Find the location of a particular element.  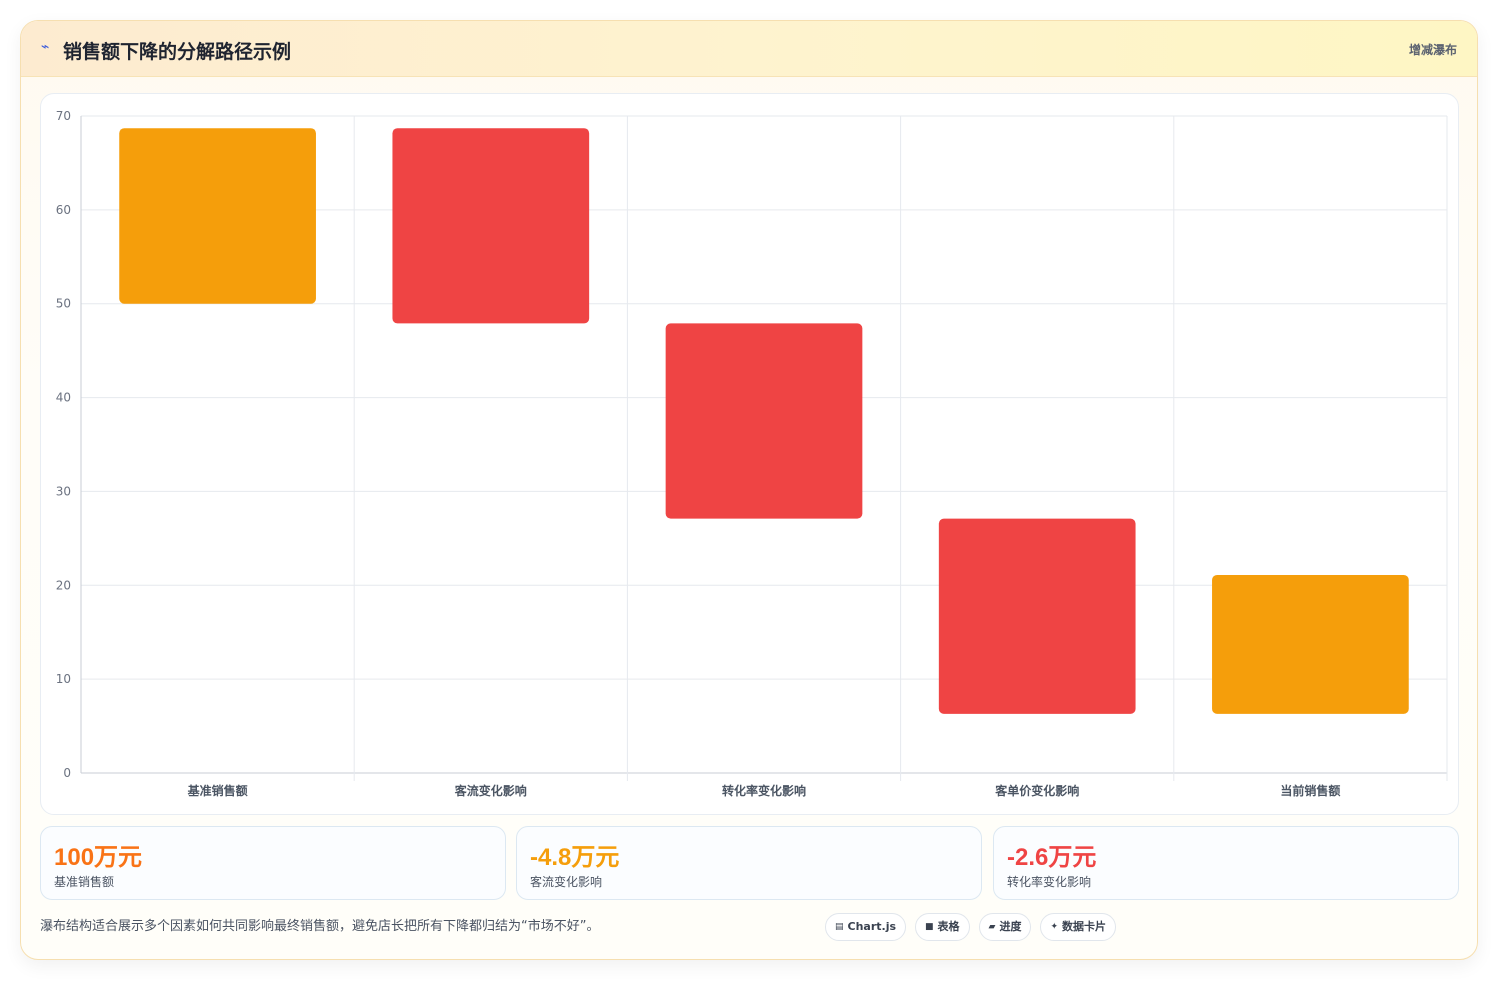

page-title: 销售额下降的分解路径示例 is located at coordinates (177, 52).